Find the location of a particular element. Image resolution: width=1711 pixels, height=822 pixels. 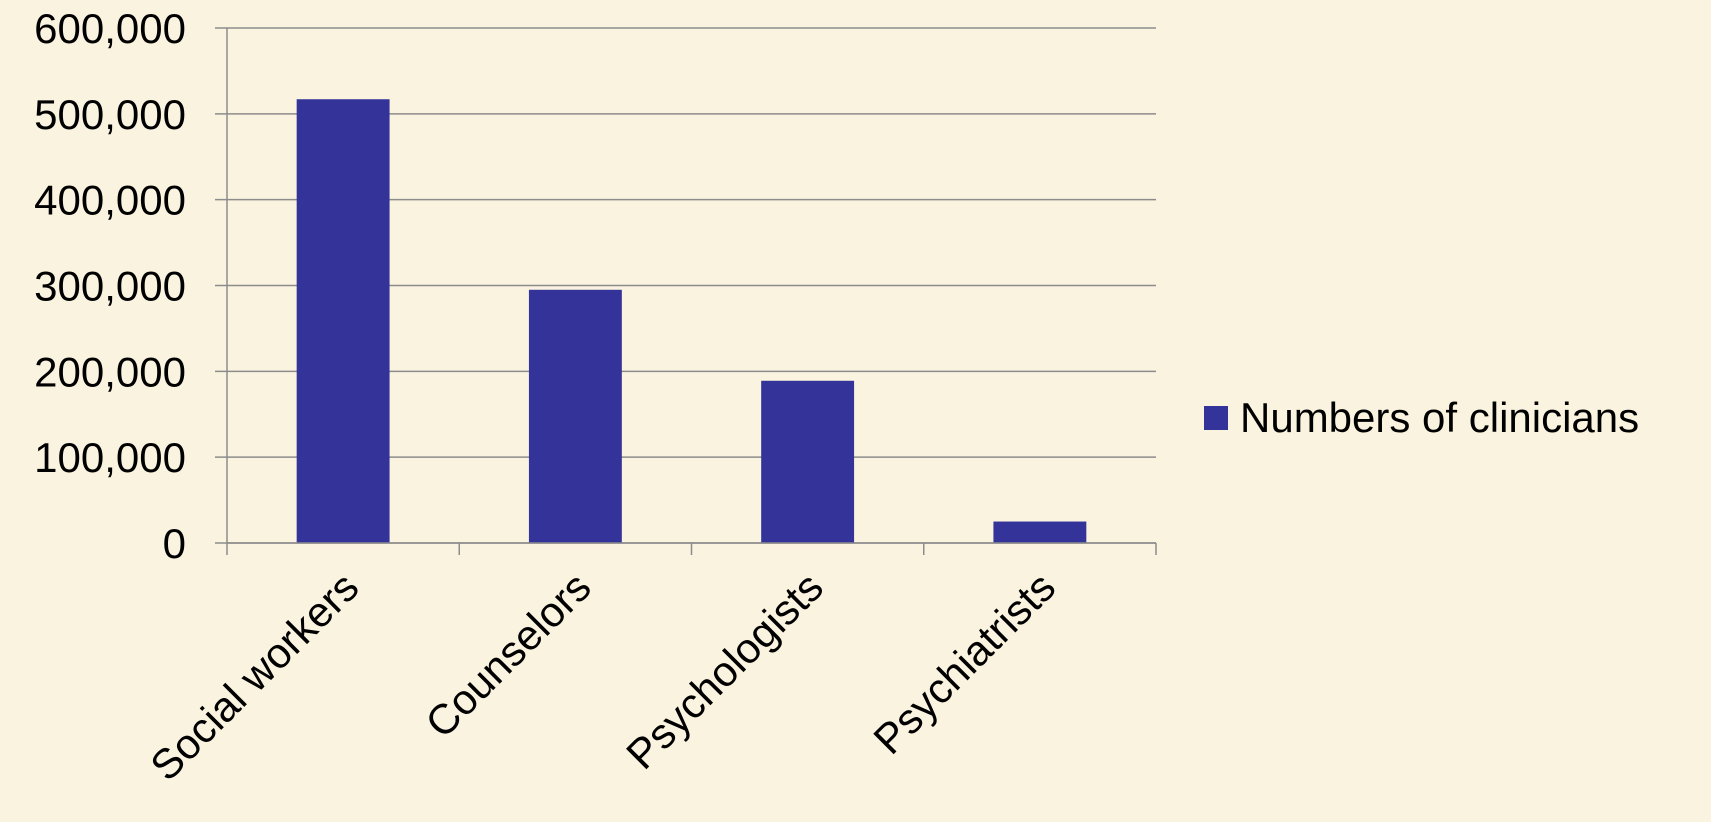

legend-swatch is located at coordinates (1216, 418).